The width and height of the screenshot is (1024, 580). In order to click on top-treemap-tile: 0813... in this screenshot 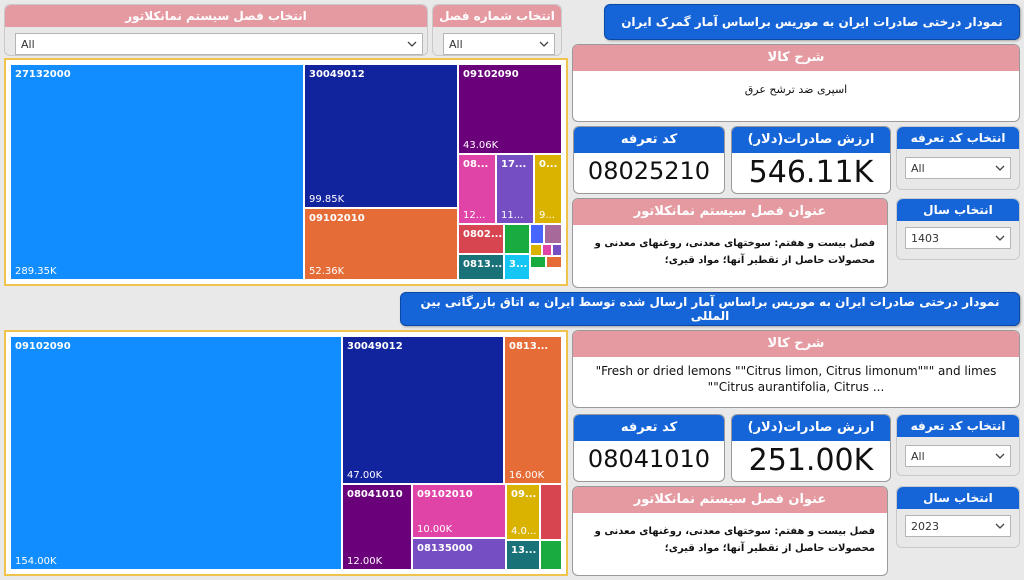, I will do `click(481, 267)`.